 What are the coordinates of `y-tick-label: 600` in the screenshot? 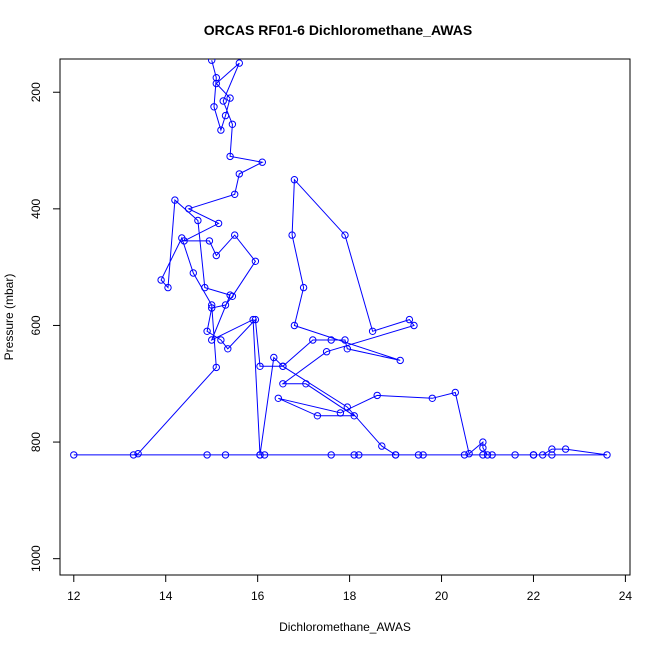 It's located at (36, 325).